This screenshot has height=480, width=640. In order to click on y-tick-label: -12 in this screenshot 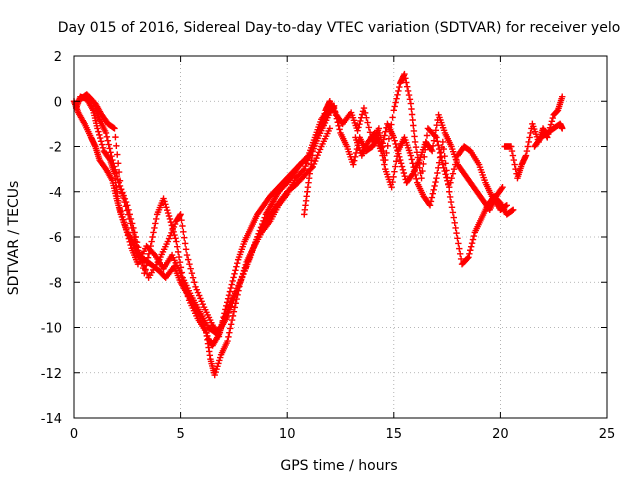, I will do `click(51, 374)`.